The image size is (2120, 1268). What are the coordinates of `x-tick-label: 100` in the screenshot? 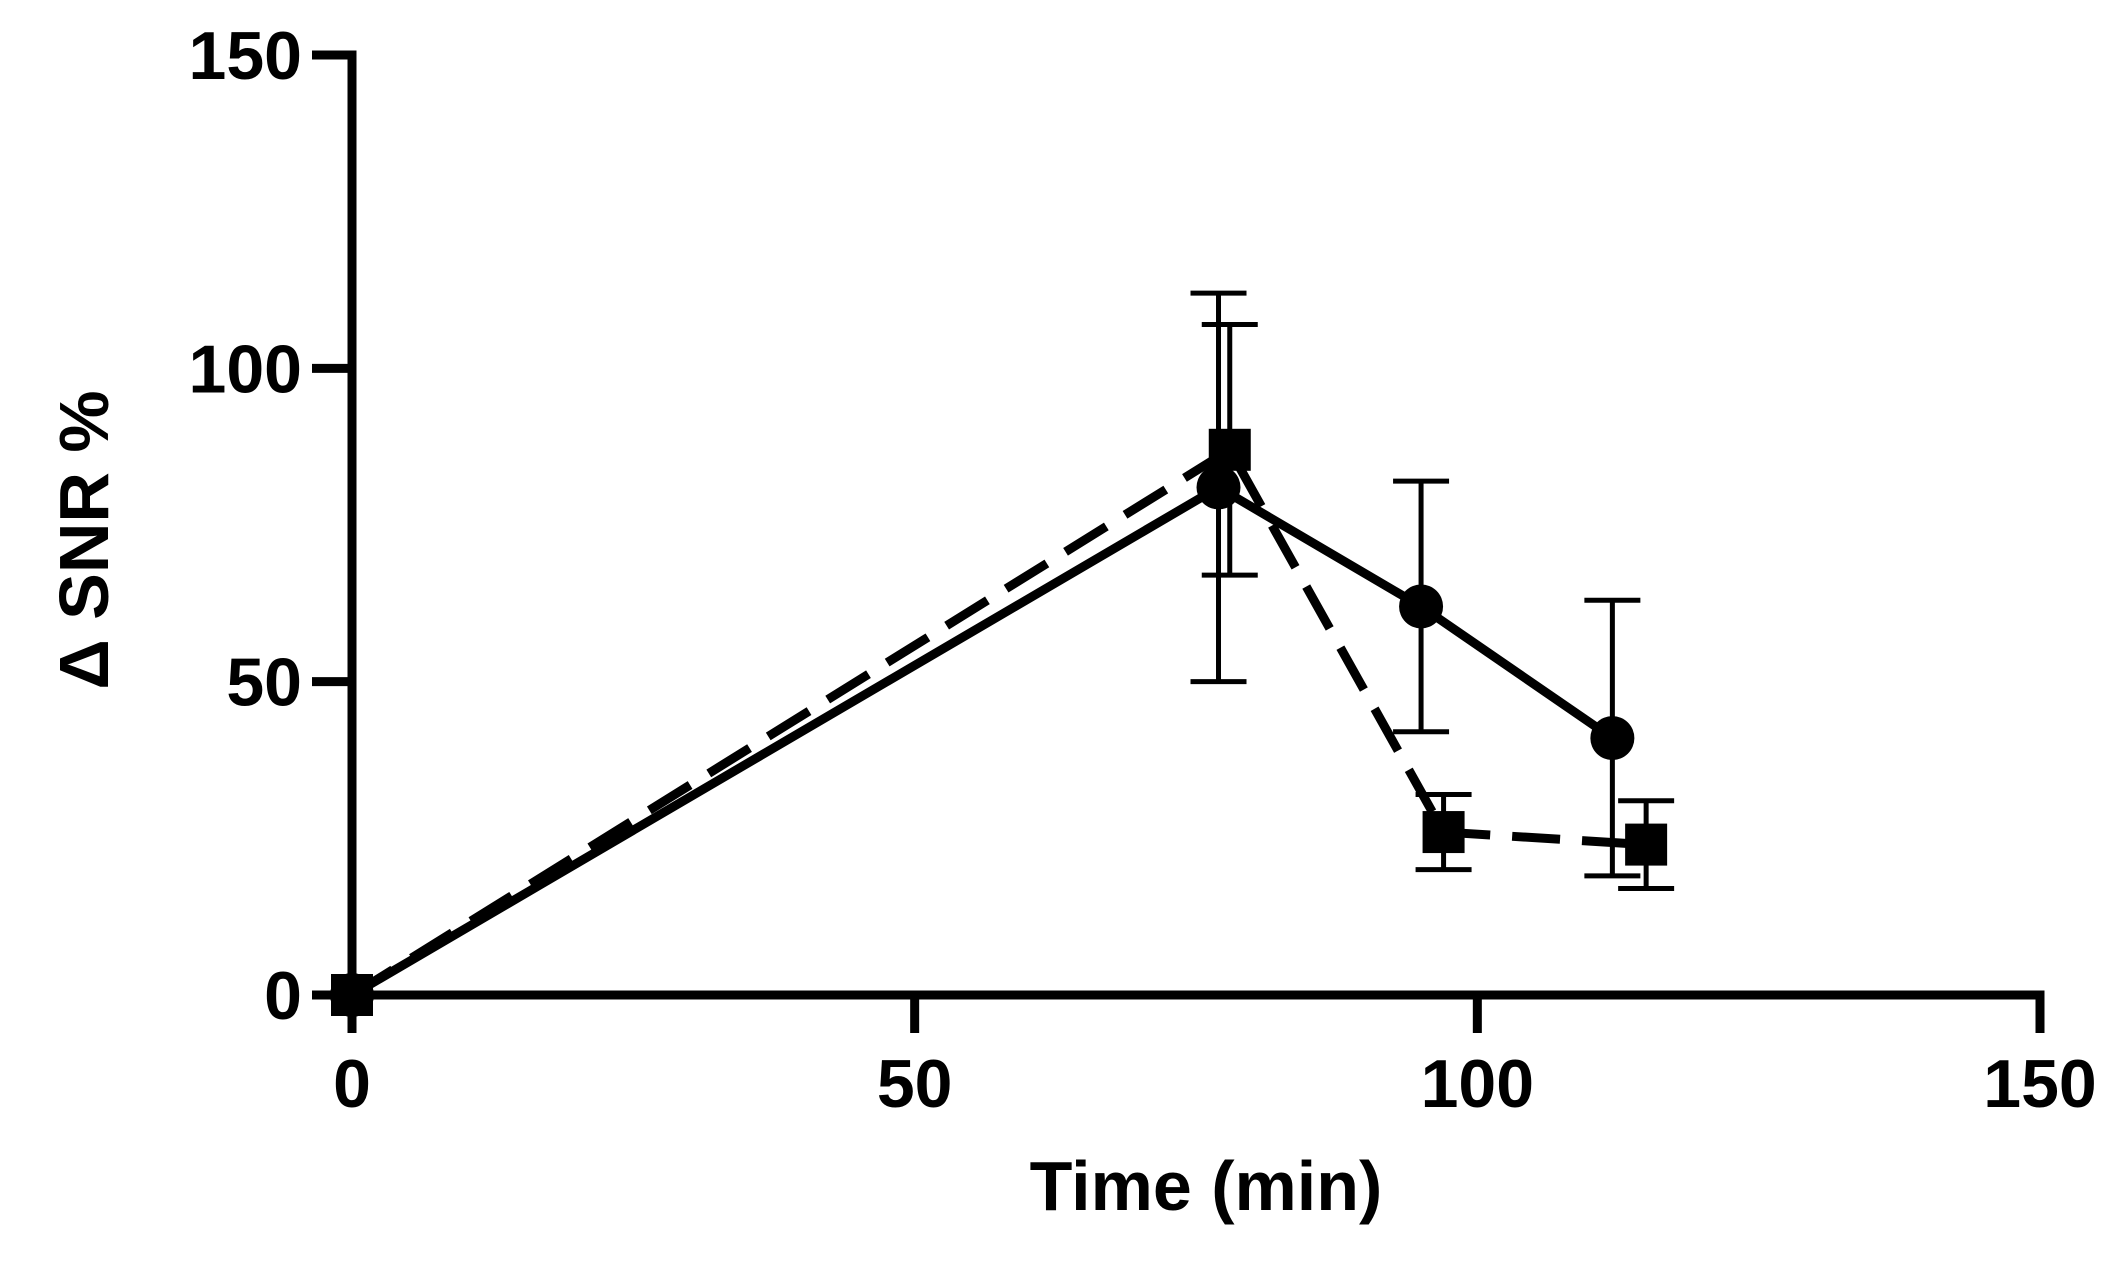 It's located at (1477, 1084).